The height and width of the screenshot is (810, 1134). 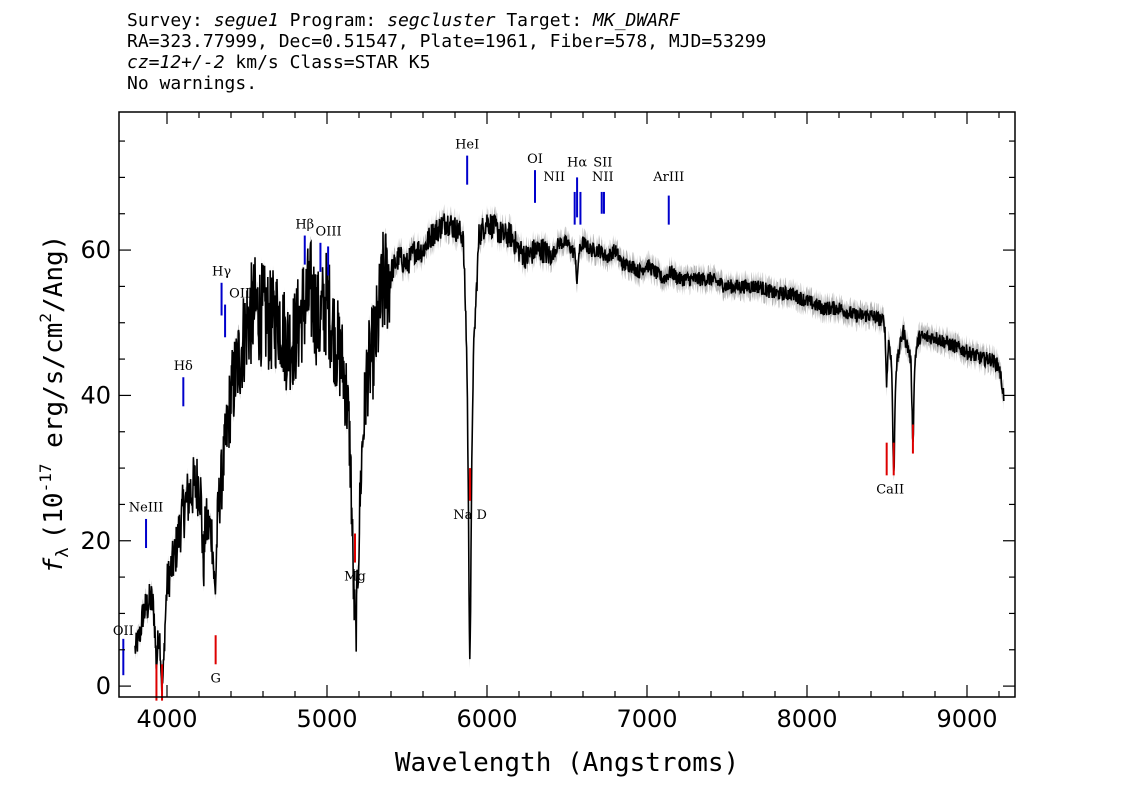 I want to click on spectral-line-label: CaII, so click(x=890, y=490).